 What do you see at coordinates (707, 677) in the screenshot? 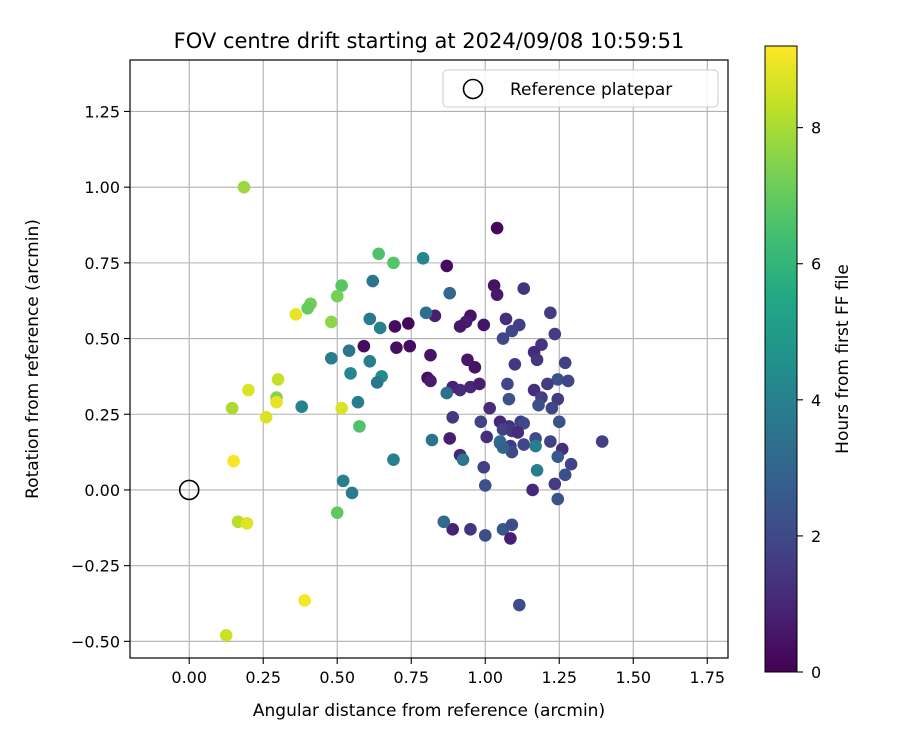
I see `x-tick-label: 1.75` at bounding box center [707, 677].